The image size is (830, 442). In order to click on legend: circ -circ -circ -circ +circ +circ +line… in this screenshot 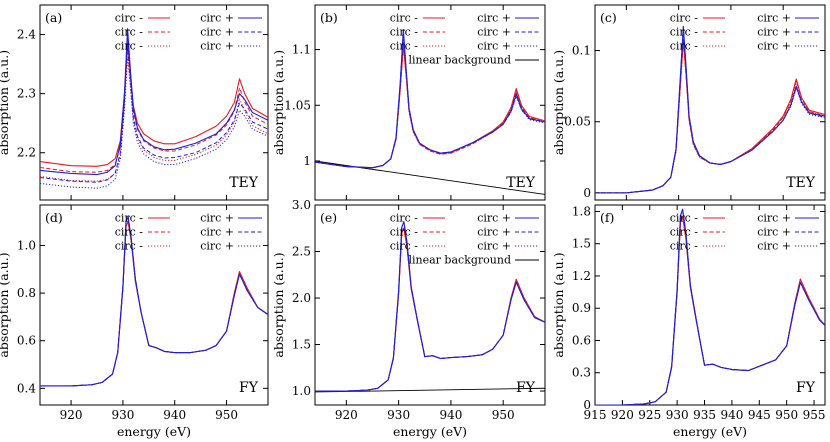, I will do `click(464, 39)`.